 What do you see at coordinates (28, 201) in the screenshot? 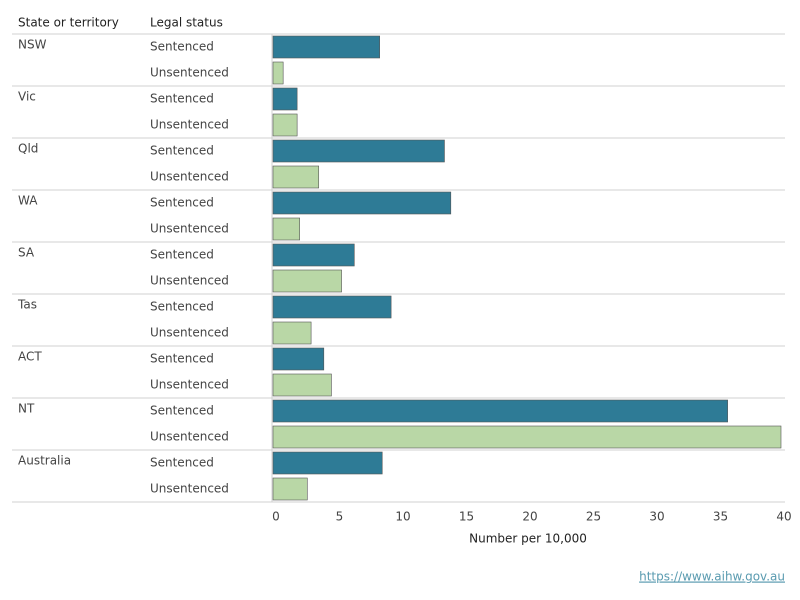
I see `category-label: WA` at bounding box center [28, 201].